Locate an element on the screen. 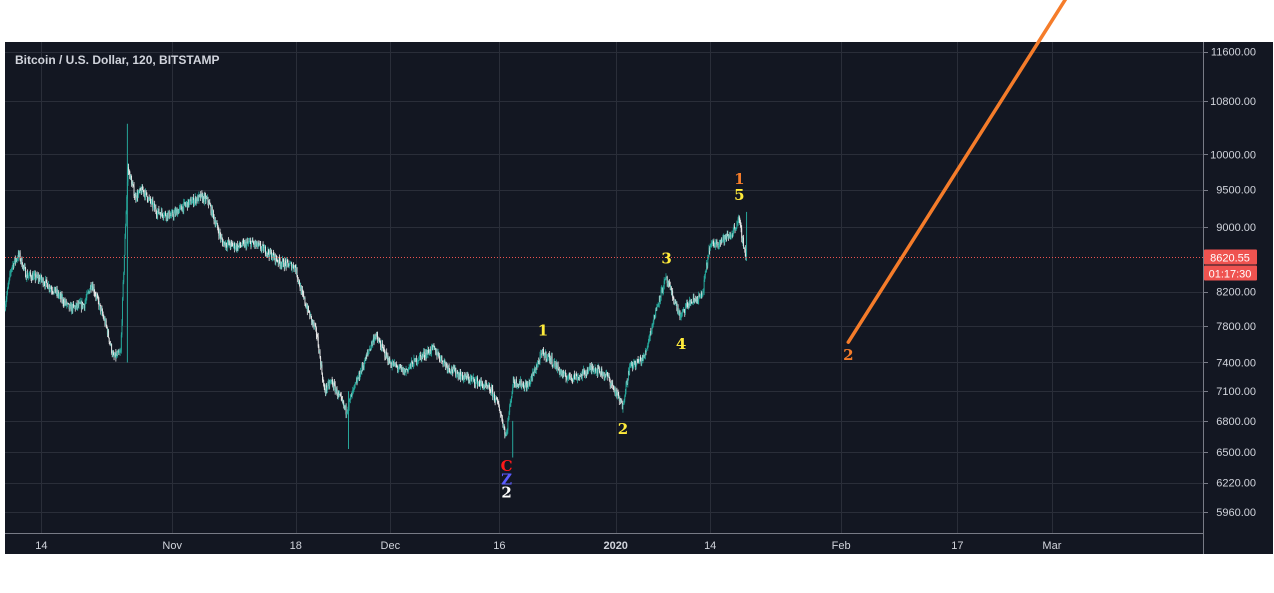 The width and height of the screenshot is (1274, 593). y-tick-label: 6500.00 is located at coordinates (1236, 453).